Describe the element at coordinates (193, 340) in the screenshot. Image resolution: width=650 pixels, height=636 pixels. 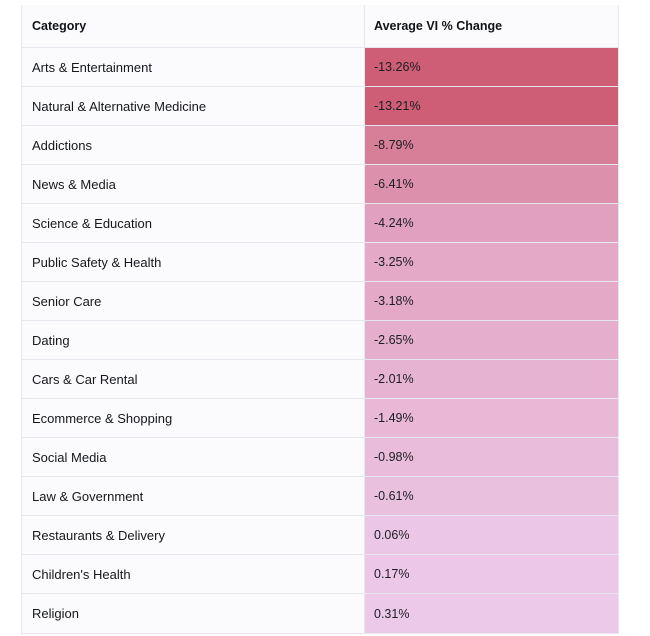
I see `category-cell: Dating` at that location.